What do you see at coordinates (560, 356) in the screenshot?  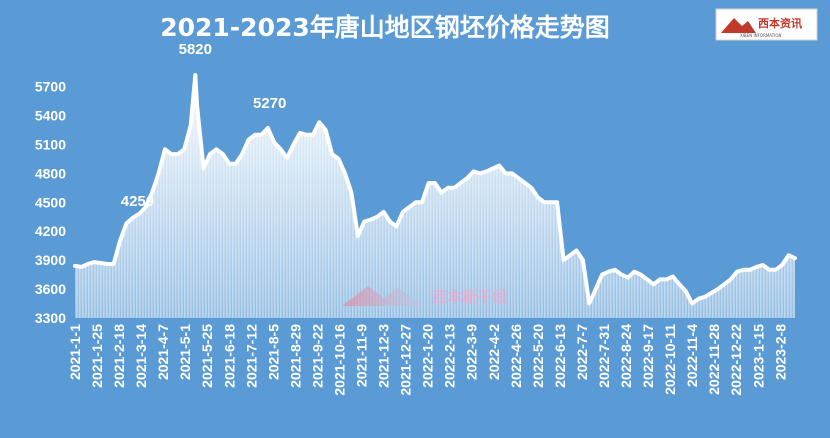 I see `x-tick-label: 2022-6-13` at bounding box center [560, 356].